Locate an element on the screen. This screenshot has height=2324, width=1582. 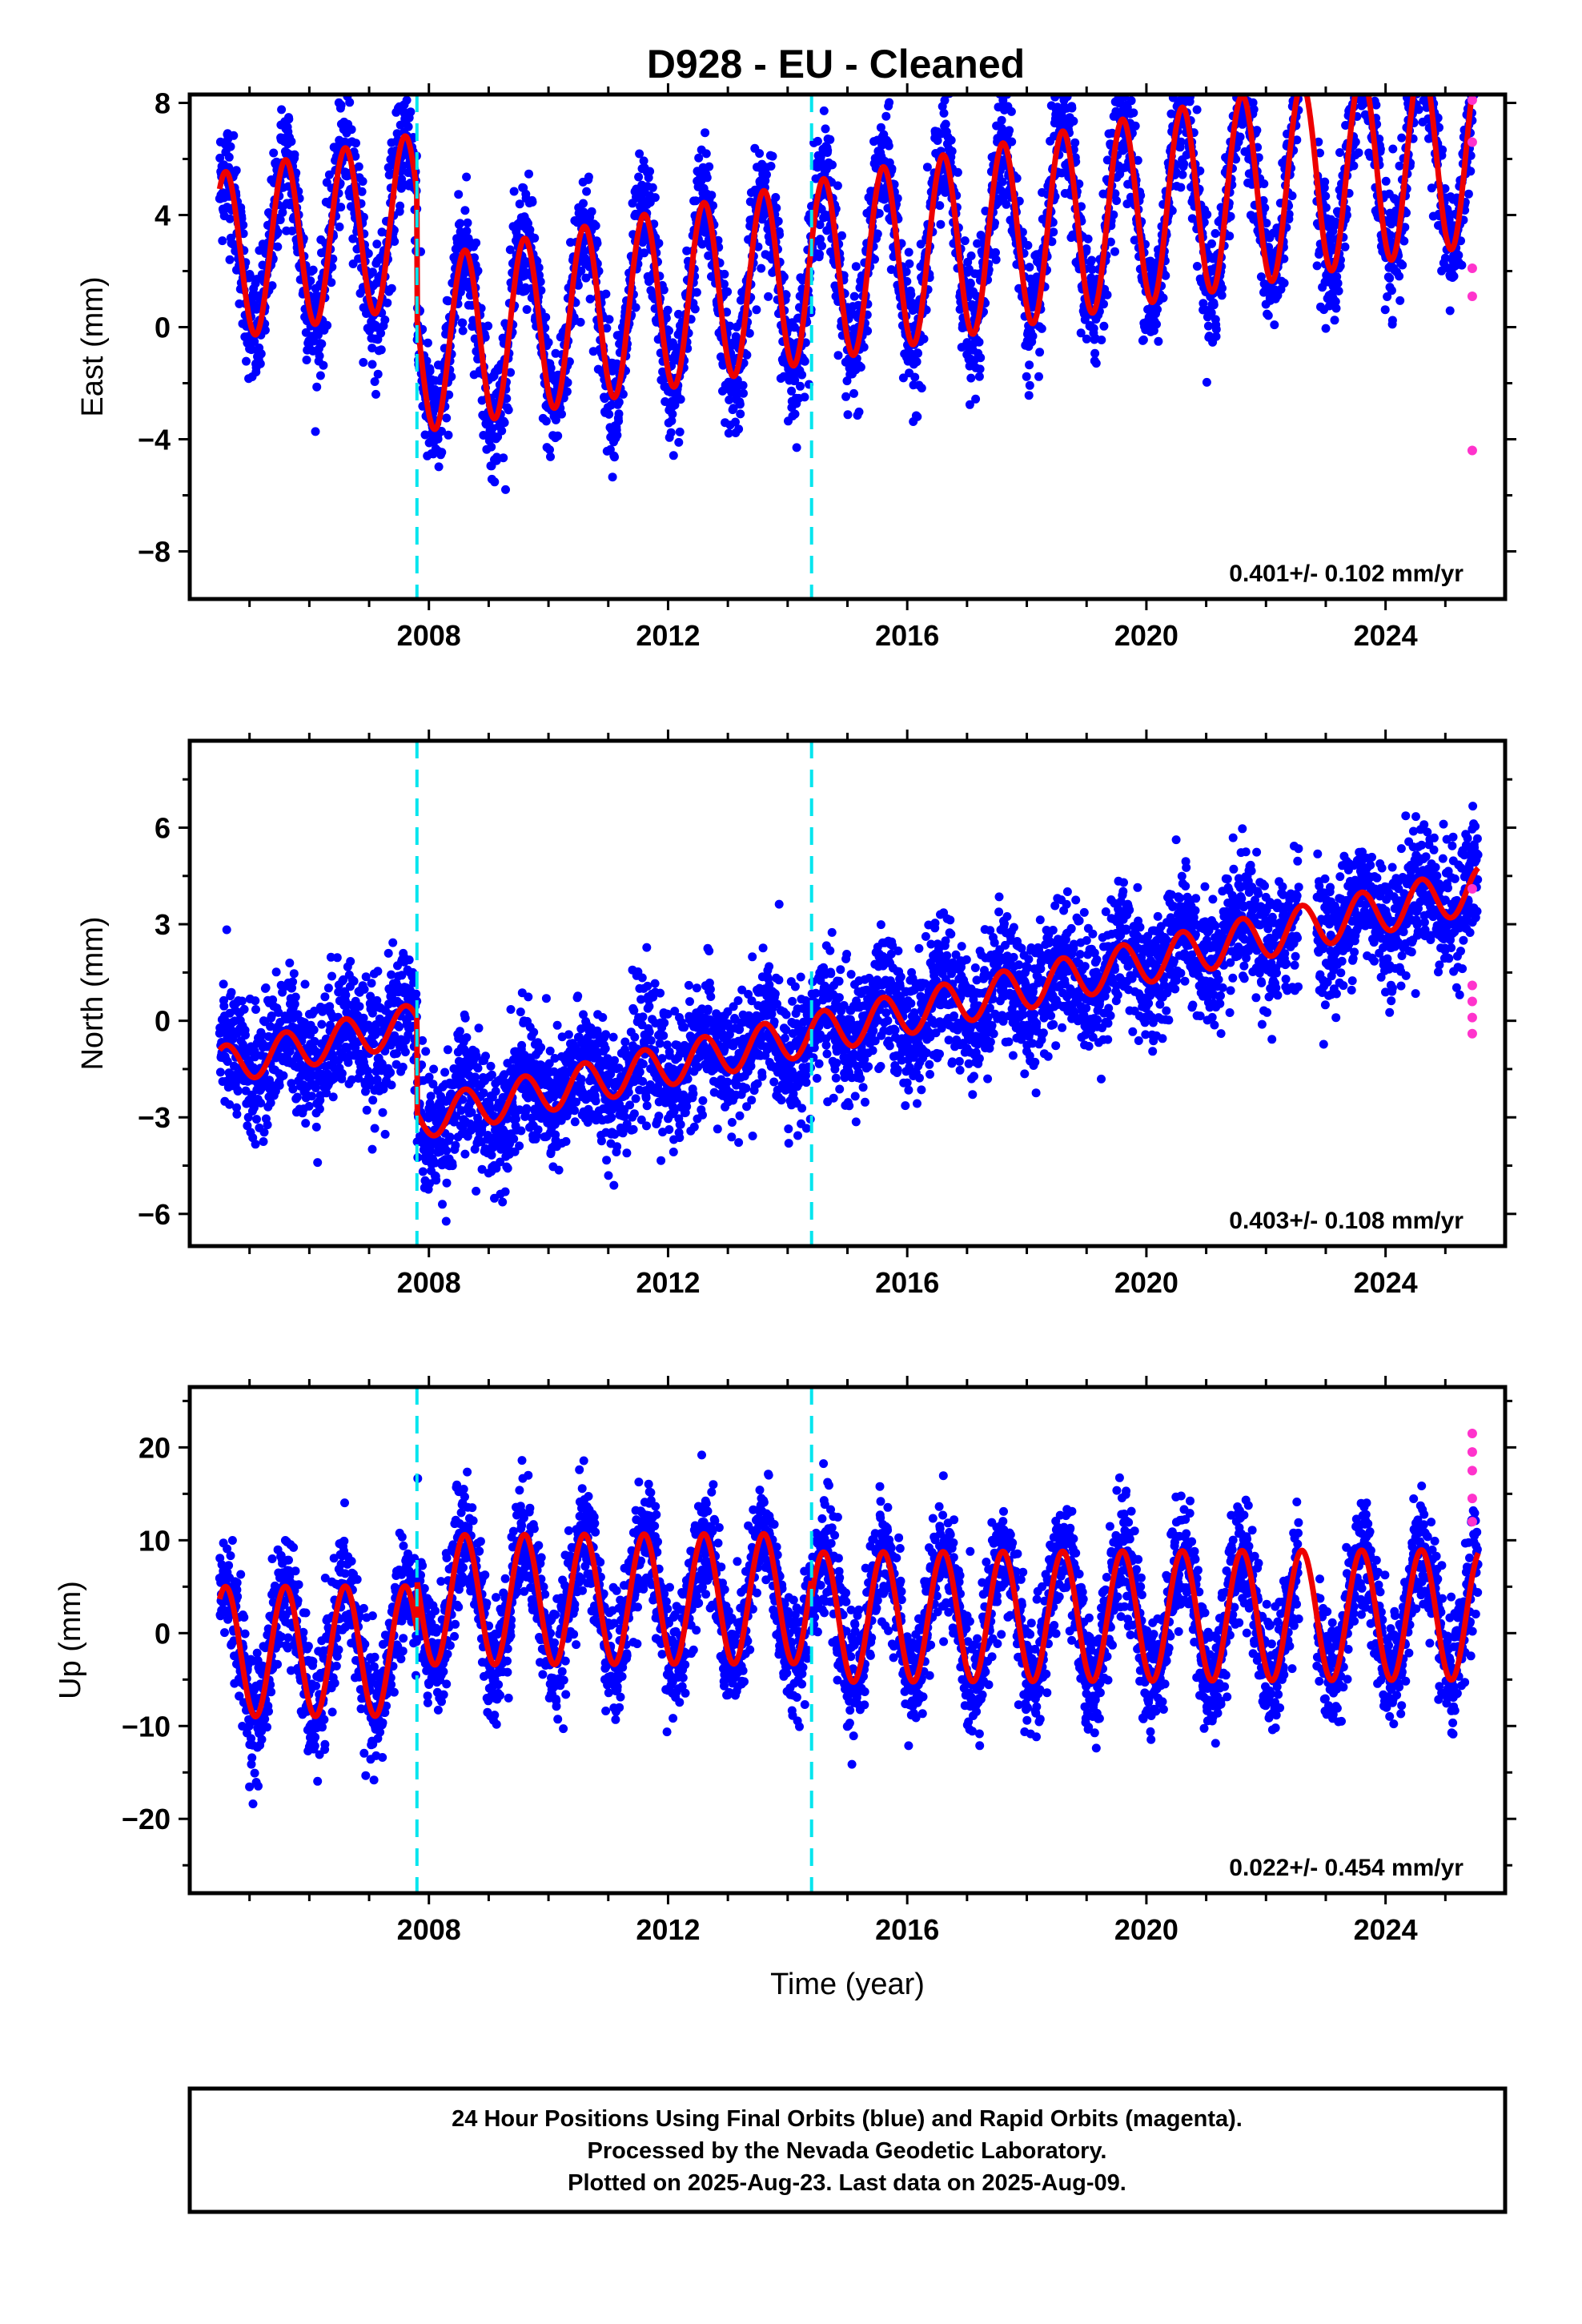
x-tick-label: 2024 is located at coordinates (1386, 635).